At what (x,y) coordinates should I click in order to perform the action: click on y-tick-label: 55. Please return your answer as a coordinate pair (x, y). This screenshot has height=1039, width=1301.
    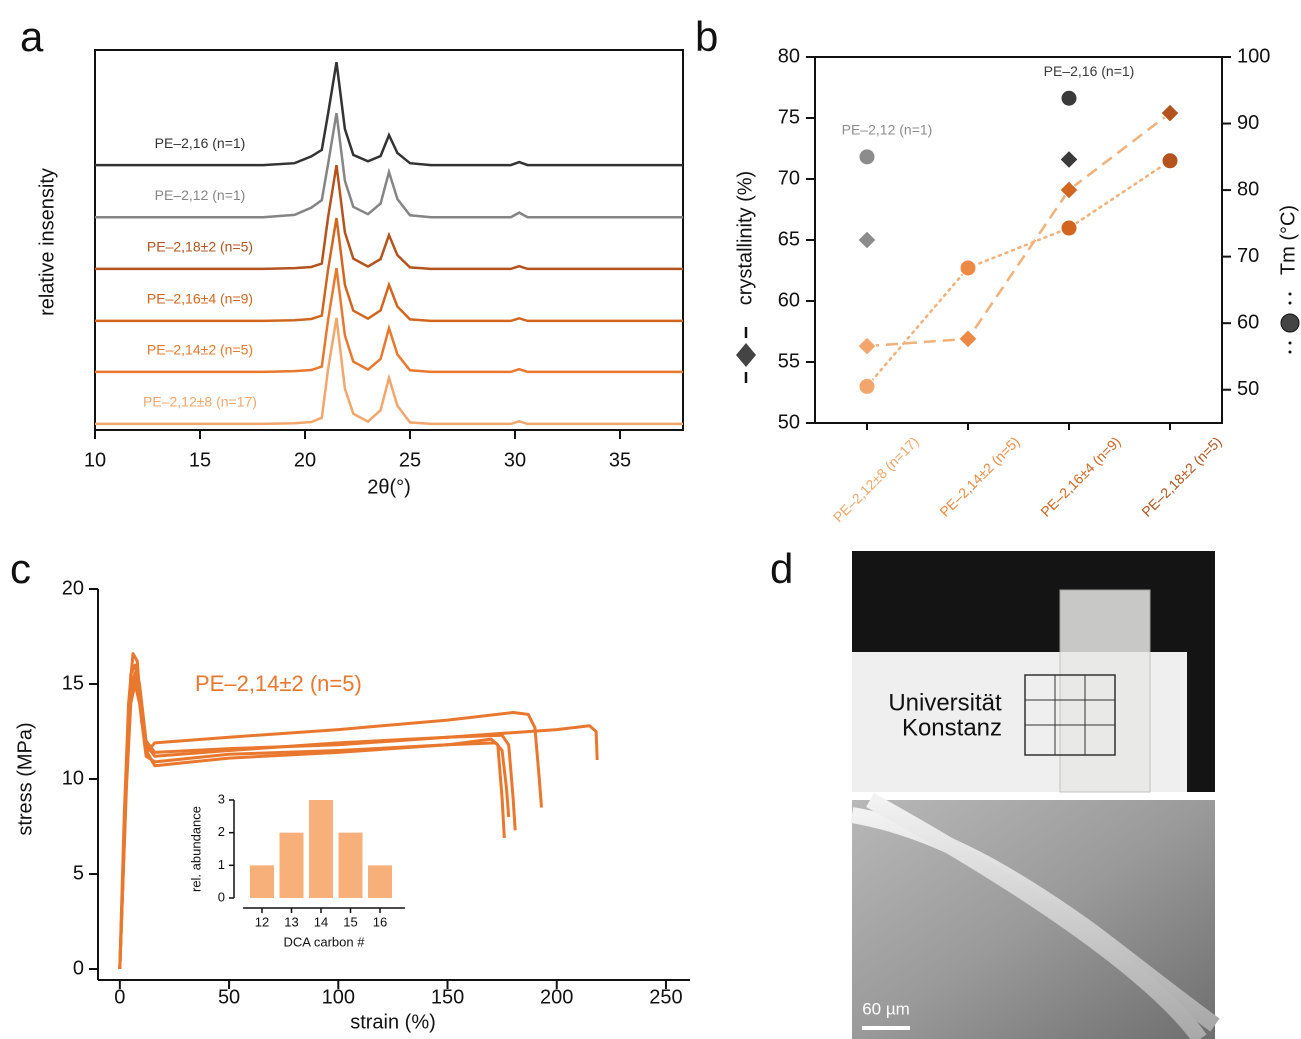
    Looking at the image, I should click on (789, 361).